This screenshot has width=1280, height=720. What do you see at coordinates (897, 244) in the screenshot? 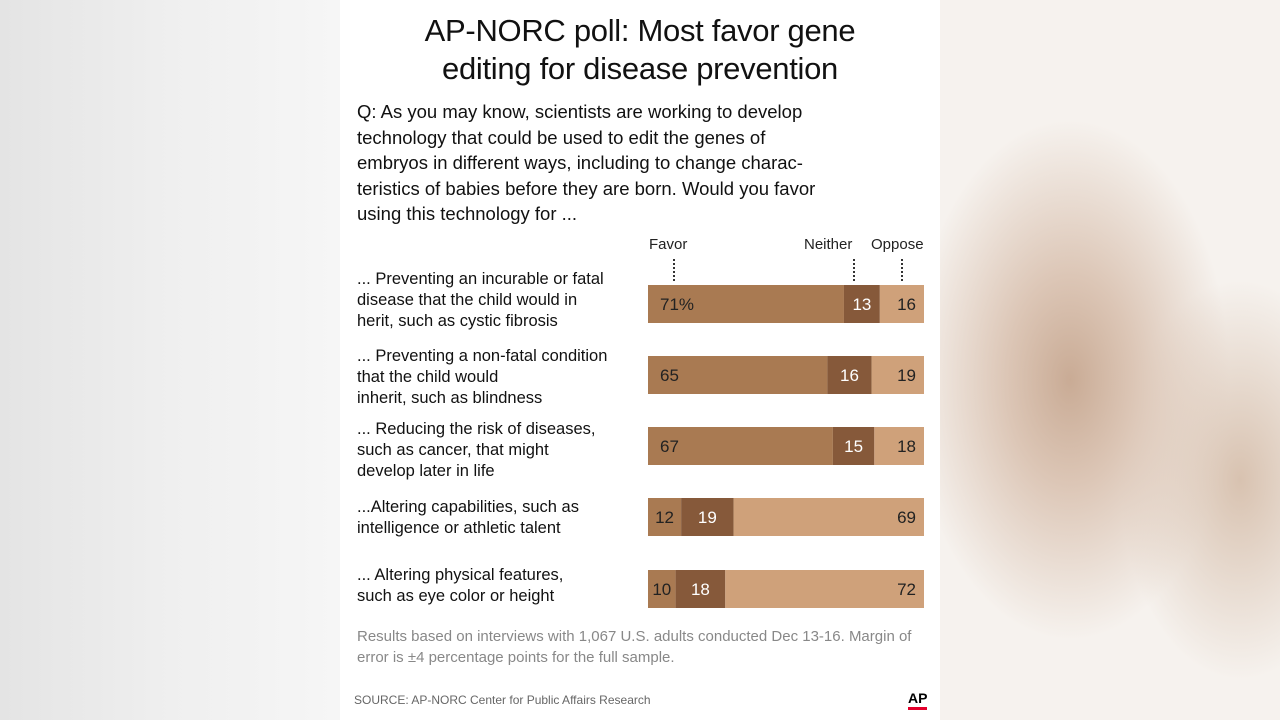
I see `legend-oppose: Oppose` at bounding box center [897, 244].